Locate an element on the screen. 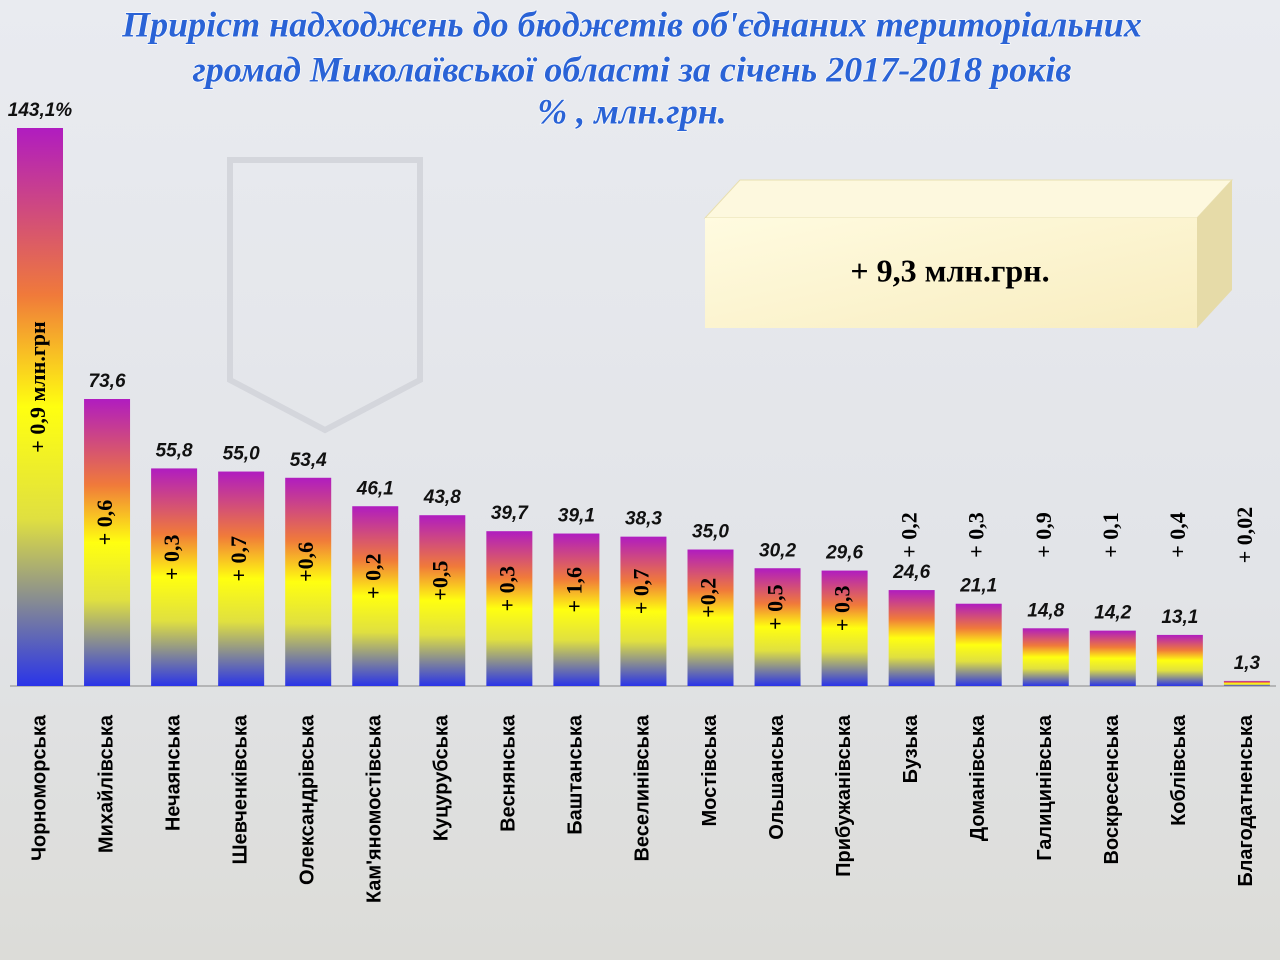 This screenshot has width=1280, height=965. value-label: 38,3 is located at coordinates (643, 519).